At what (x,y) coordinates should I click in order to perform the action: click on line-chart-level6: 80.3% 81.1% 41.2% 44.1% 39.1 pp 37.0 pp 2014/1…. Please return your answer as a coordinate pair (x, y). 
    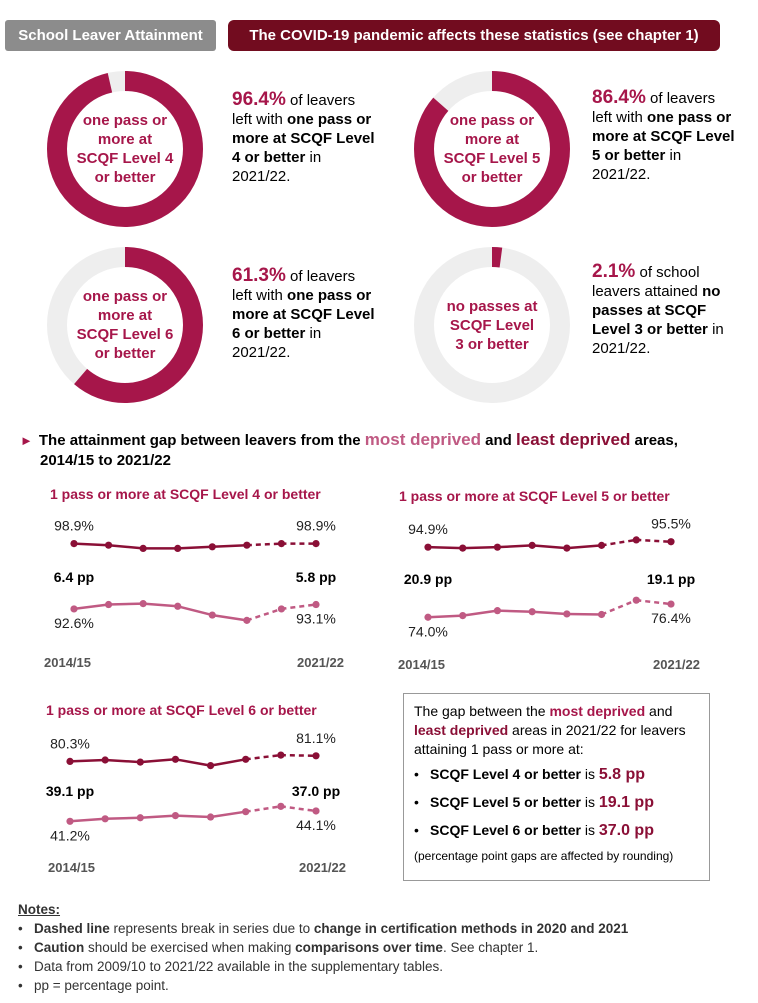
    Looking at the image, I should click on (196, 802).